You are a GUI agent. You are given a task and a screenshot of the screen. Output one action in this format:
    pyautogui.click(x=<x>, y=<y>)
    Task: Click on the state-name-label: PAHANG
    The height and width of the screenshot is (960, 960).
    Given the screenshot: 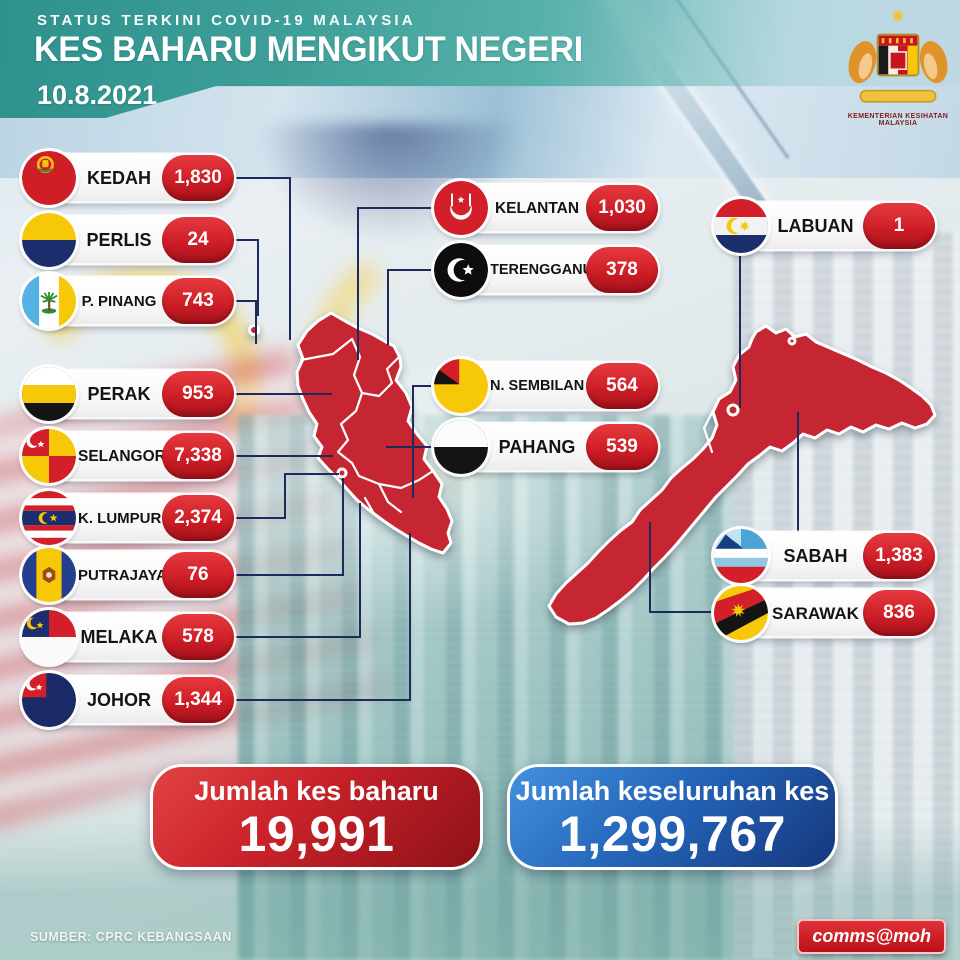 What is the action you would take?
    pyautogui.click(x=537, y=447)
    